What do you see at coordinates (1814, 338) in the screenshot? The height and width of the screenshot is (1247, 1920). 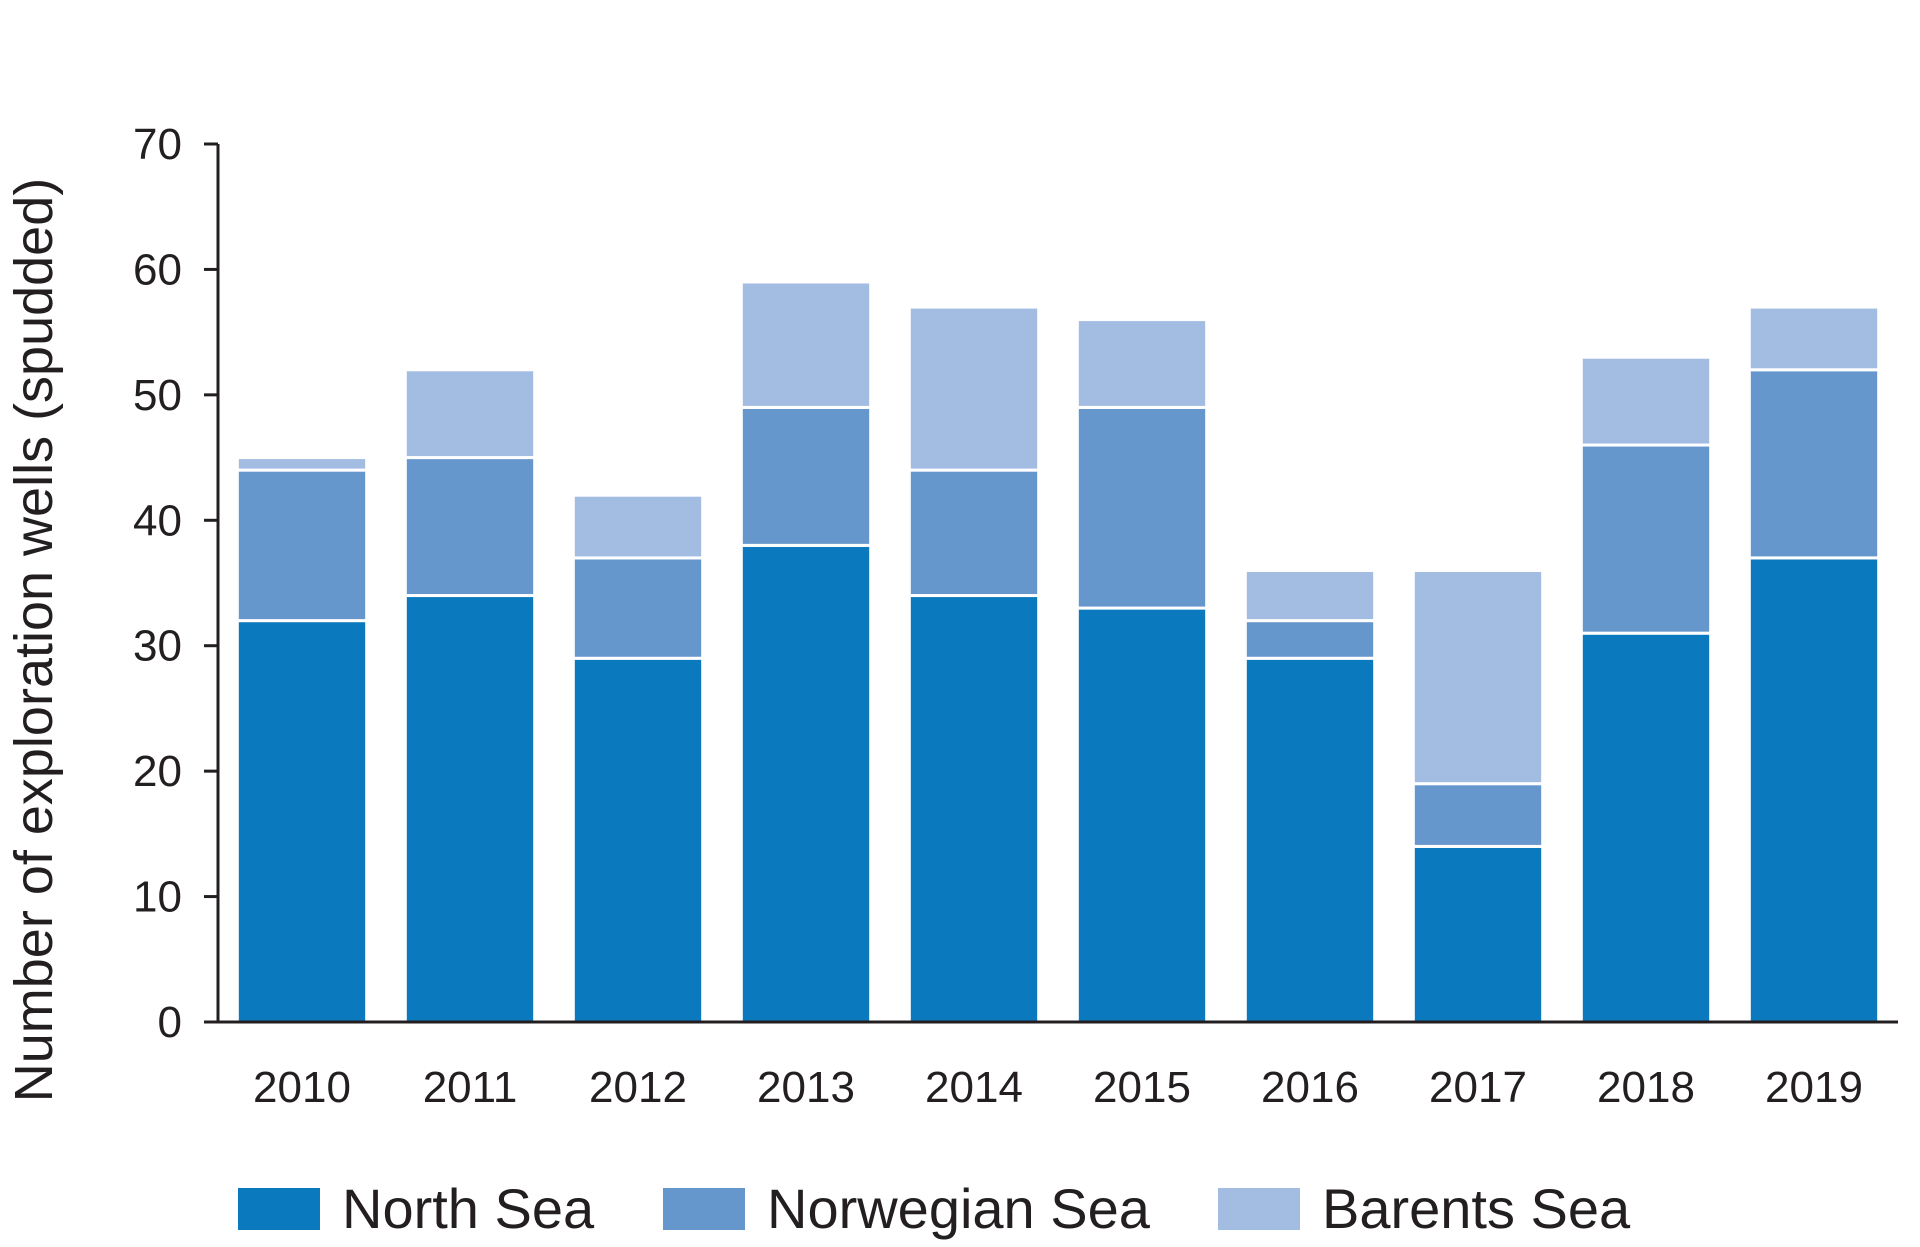 I see `bar-2019-barents-sea` at bounding box center [1814, 338].